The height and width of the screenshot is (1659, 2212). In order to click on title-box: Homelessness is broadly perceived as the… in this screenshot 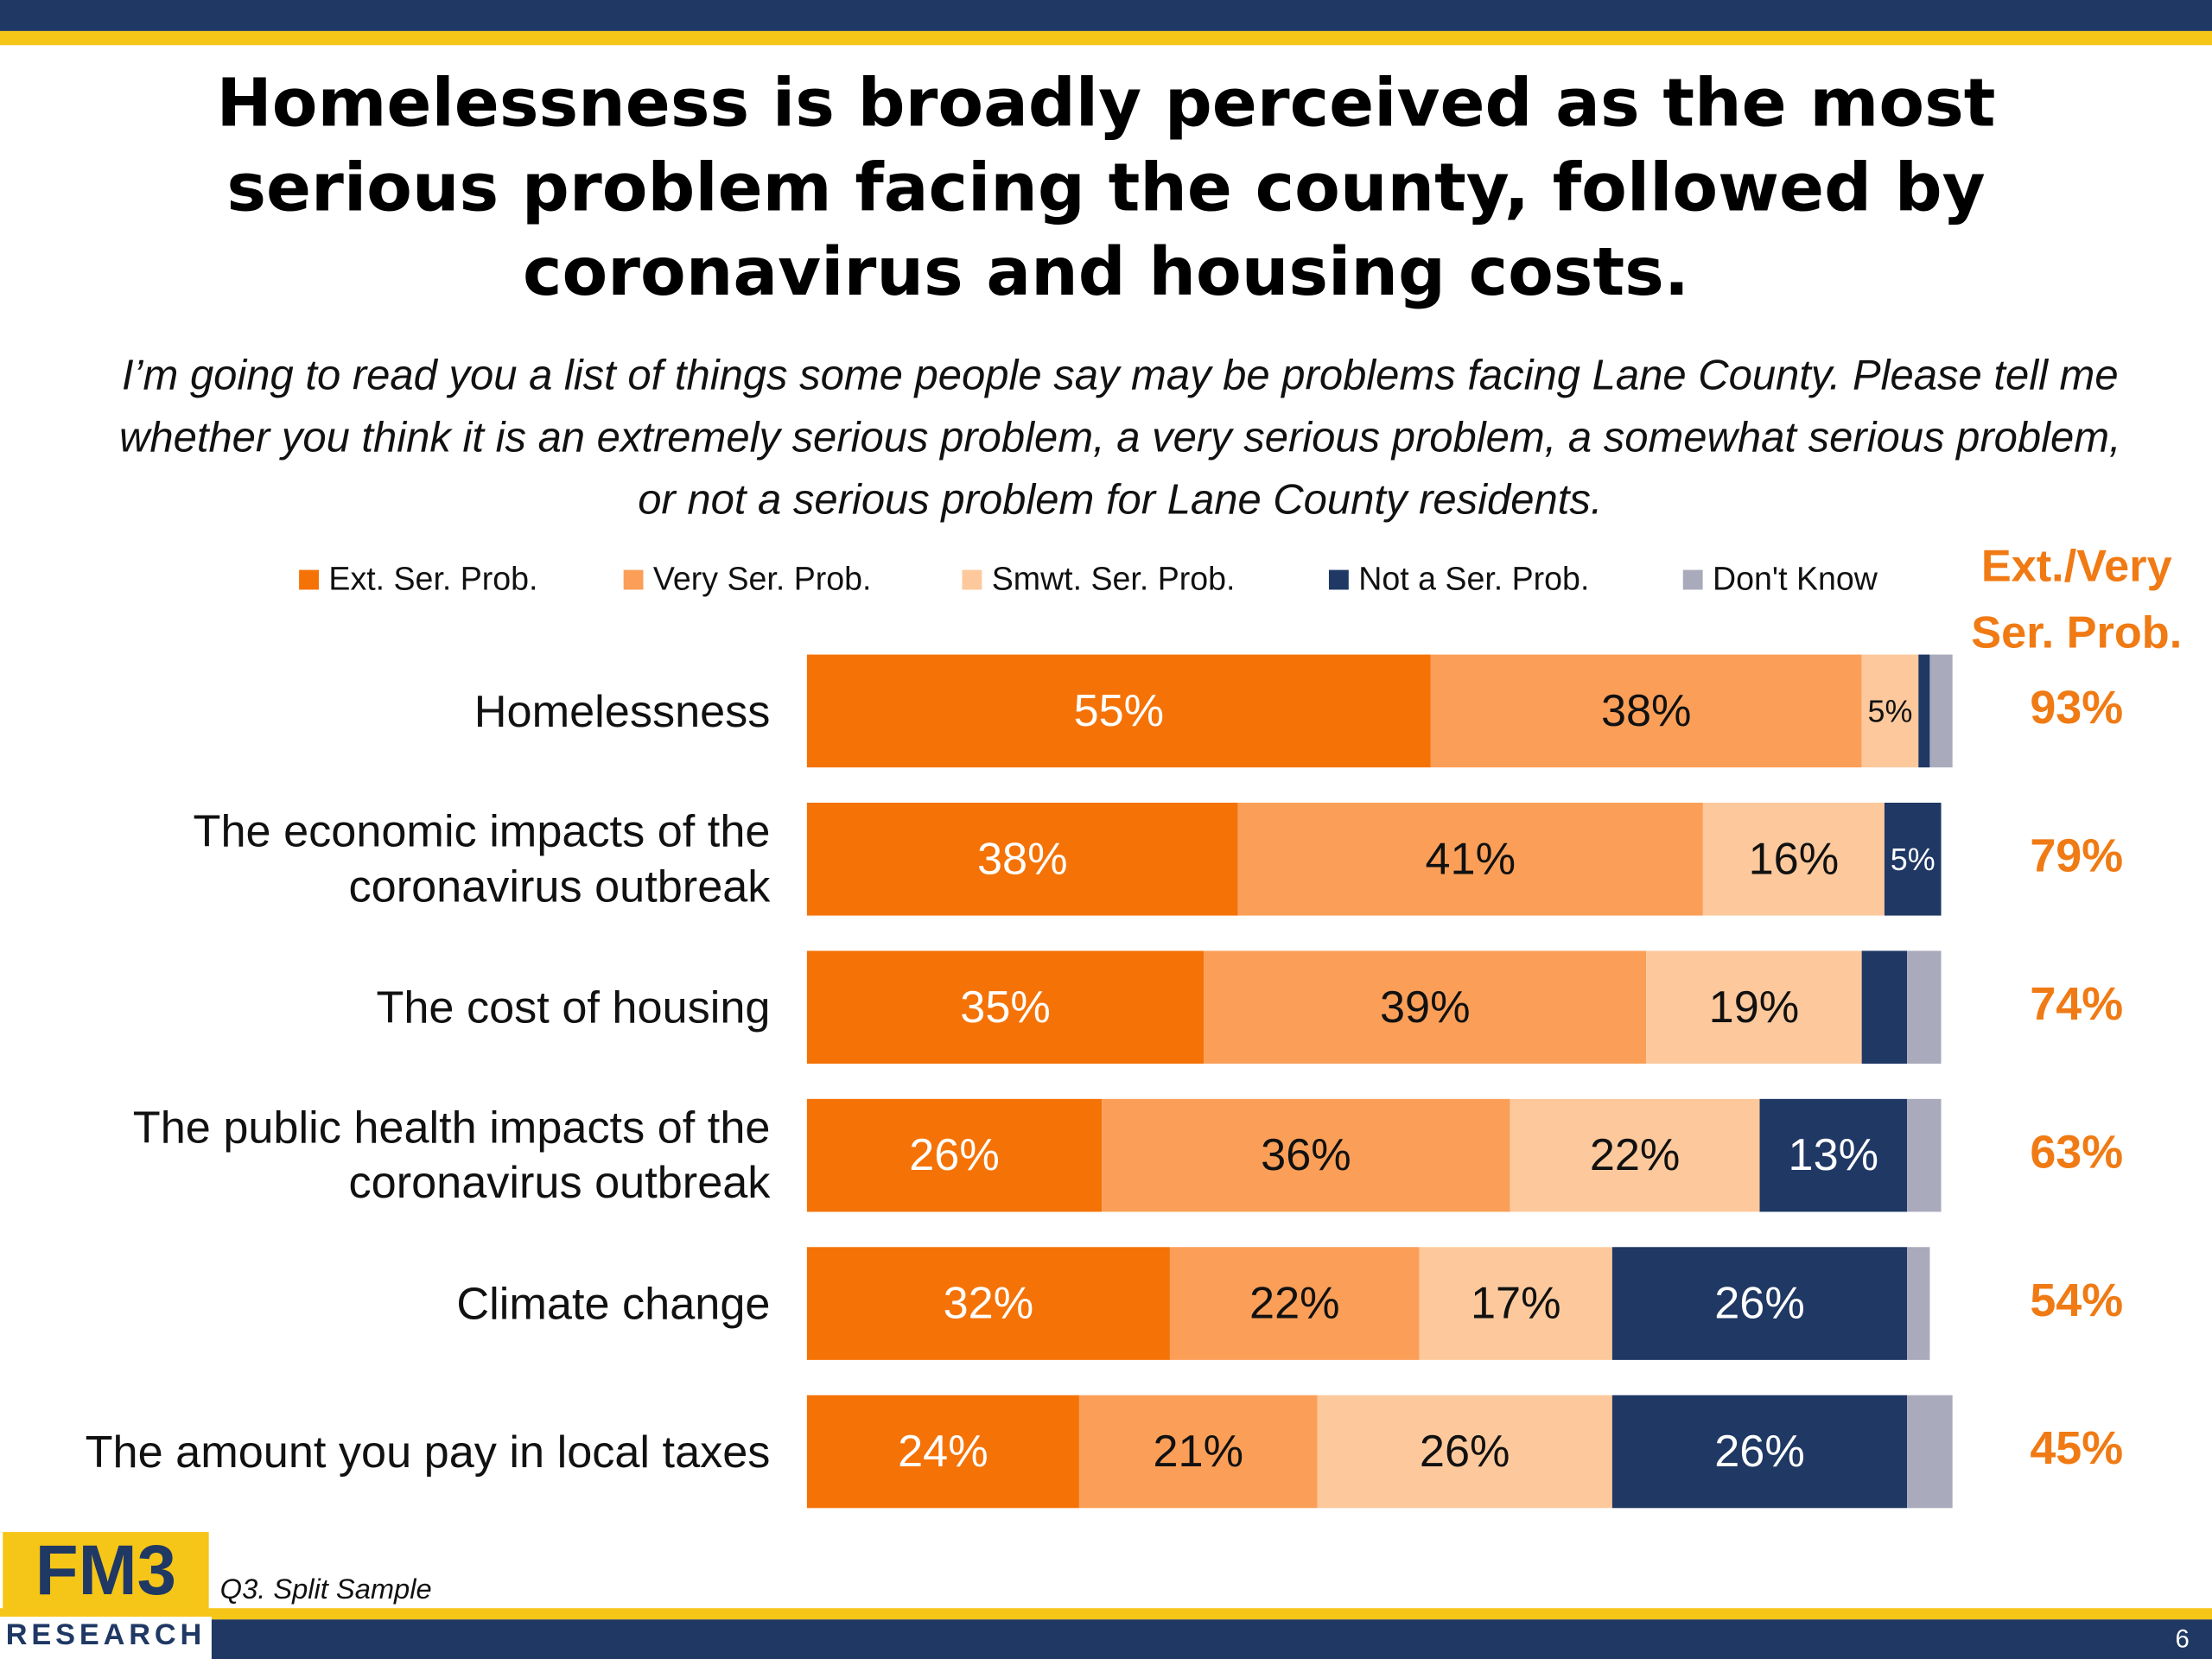, I will do `click(1106, 188)`.